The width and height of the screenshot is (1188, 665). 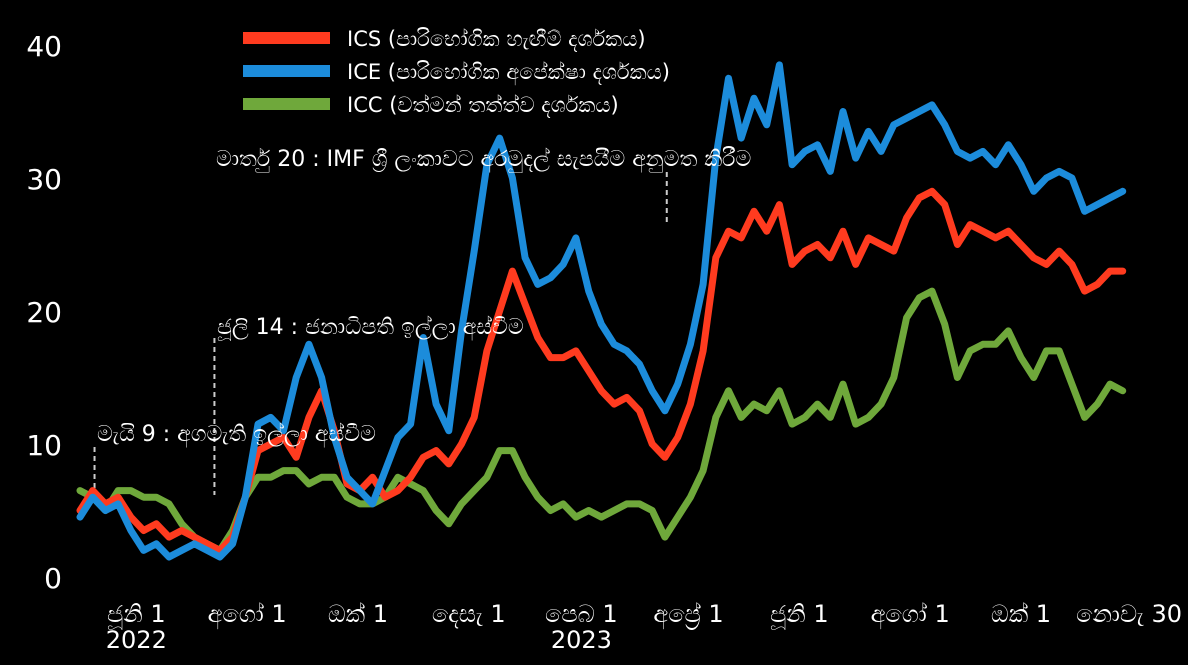 I want to click on x-tick-label: පෙබ 1, so click(x=581, y=614).